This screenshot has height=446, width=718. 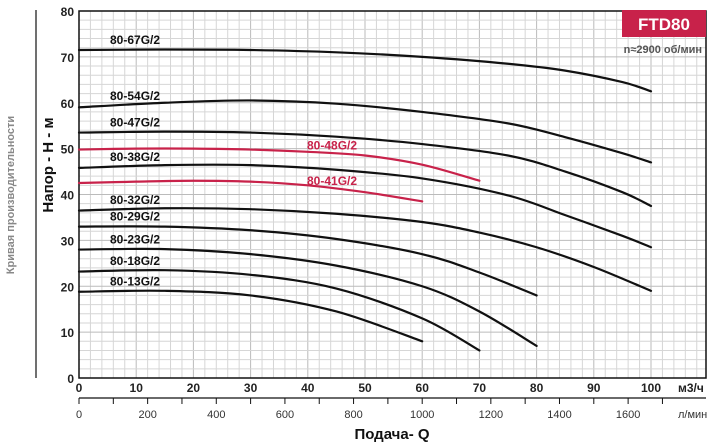 I want to click on x-tick-label: 50, so click(x=365, y=388).